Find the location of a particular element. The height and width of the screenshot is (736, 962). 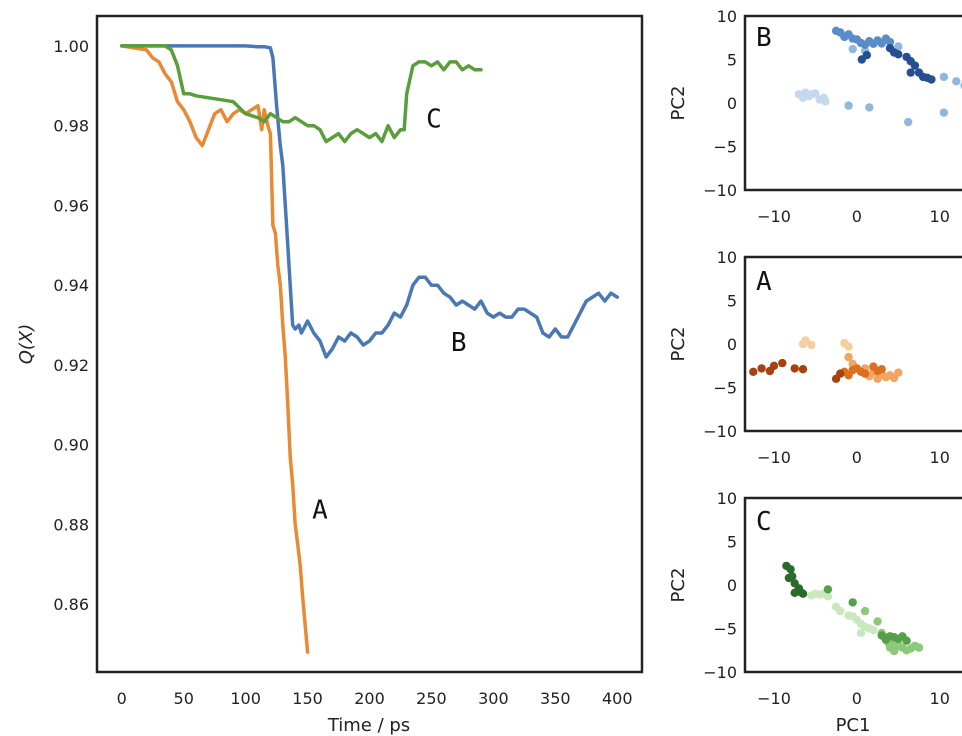

main-y-ticks: 0.86 0.88 0.90 0.92 0.94 0.96 0.98 1.00 is located at coordinates (71, 325).